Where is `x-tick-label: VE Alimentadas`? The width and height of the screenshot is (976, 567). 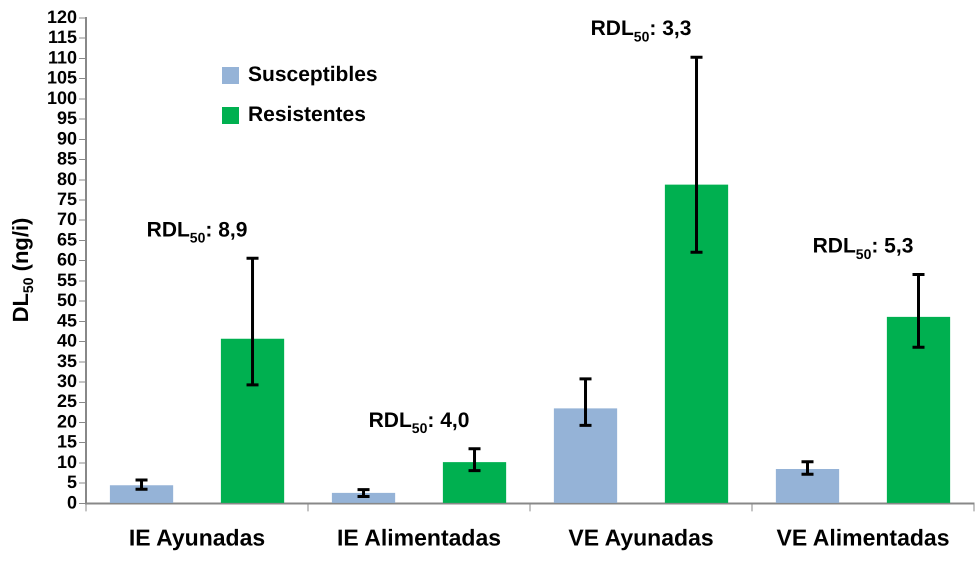 x-tick-label: VE Alimentadas is located at coordinates (863, 537).